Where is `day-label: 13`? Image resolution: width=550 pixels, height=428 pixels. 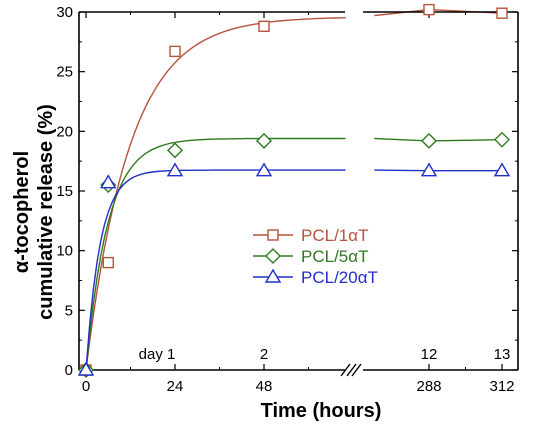 day-label: 13 is located at coordinates (502, 354).